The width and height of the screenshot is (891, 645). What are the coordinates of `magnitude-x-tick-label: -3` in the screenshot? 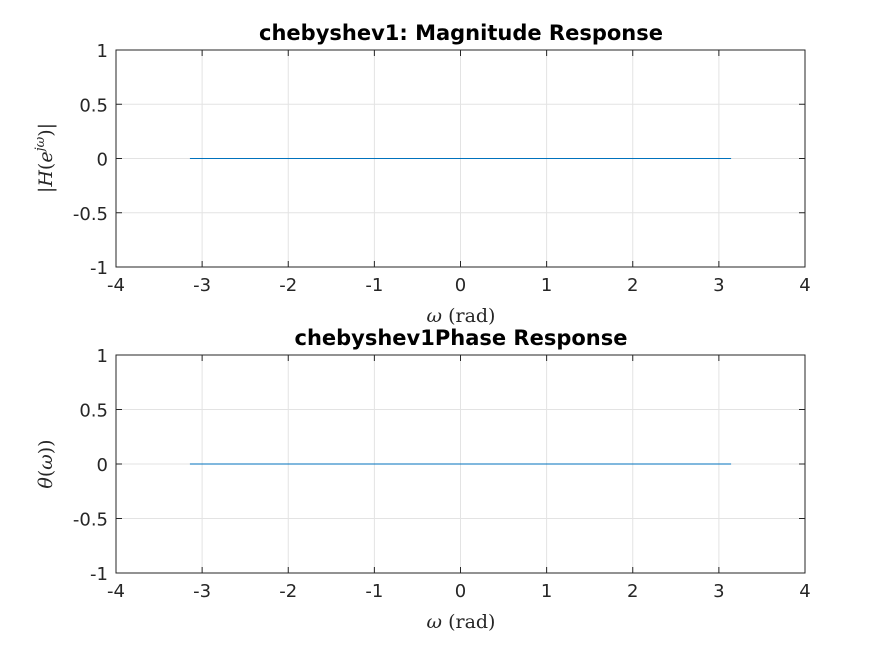 It's located at (202, 285).